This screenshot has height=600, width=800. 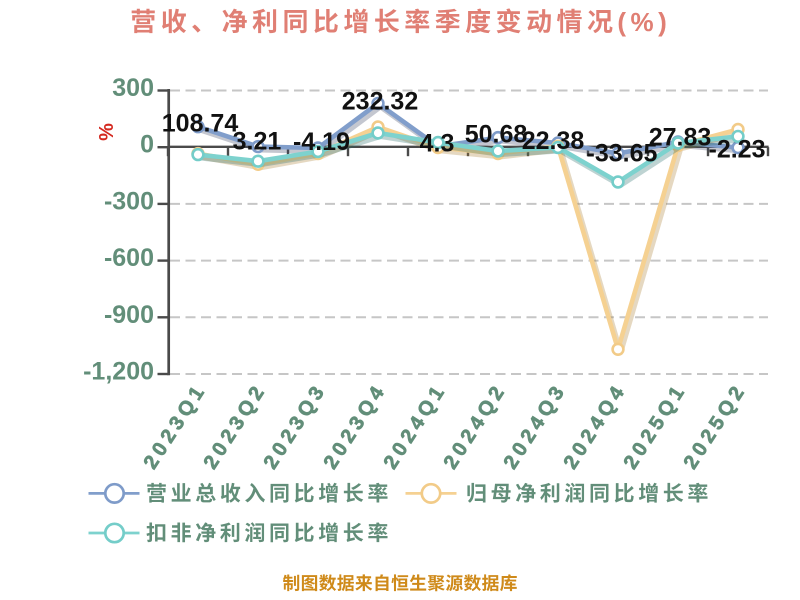 I want to click on svg-text: 22.38, so click(x=553, y=141).